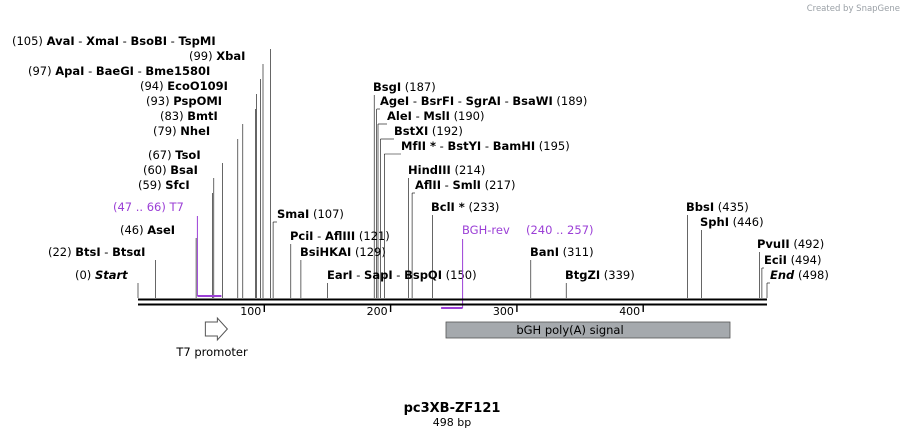  I want to click on feature-arrow, so click(216, 329).